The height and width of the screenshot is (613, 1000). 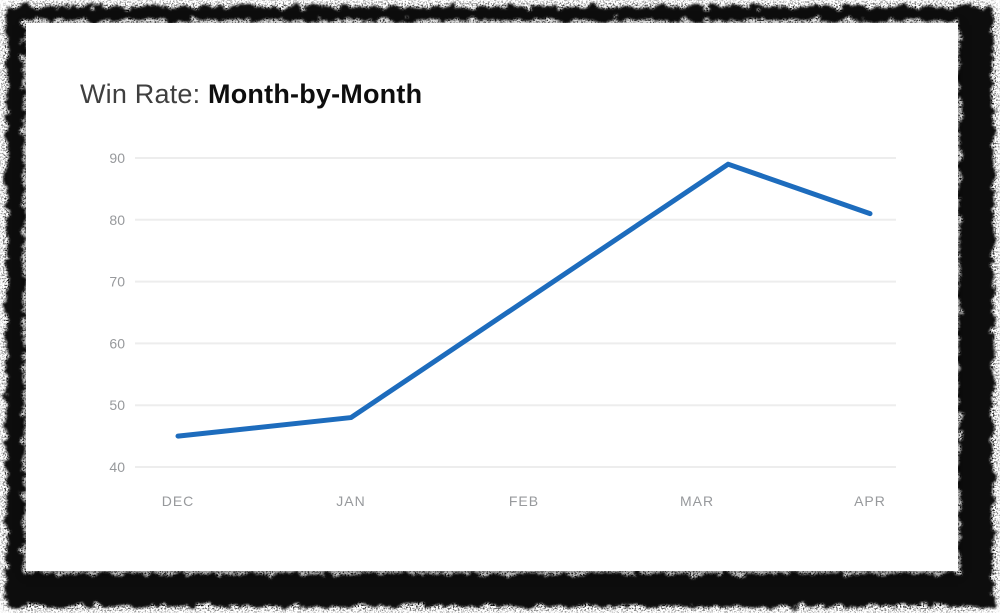 I want to click on chart-title-prefix: Win Rate:, so click(x=144, y=94).